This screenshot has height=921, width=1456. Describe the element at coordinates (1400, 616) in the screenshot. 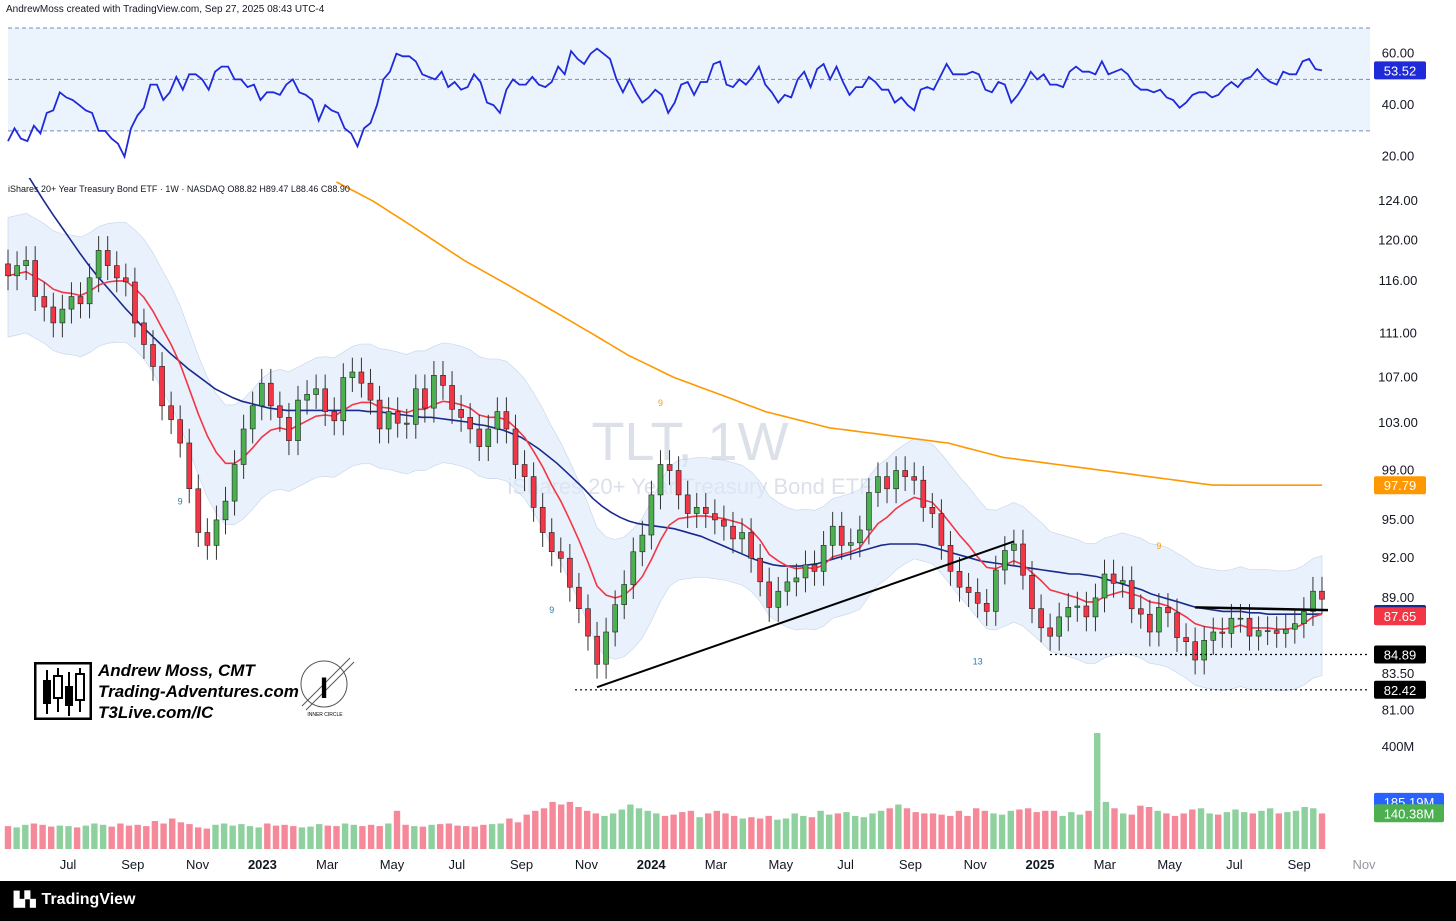

I see `price-last-label: 87.65` at that location.